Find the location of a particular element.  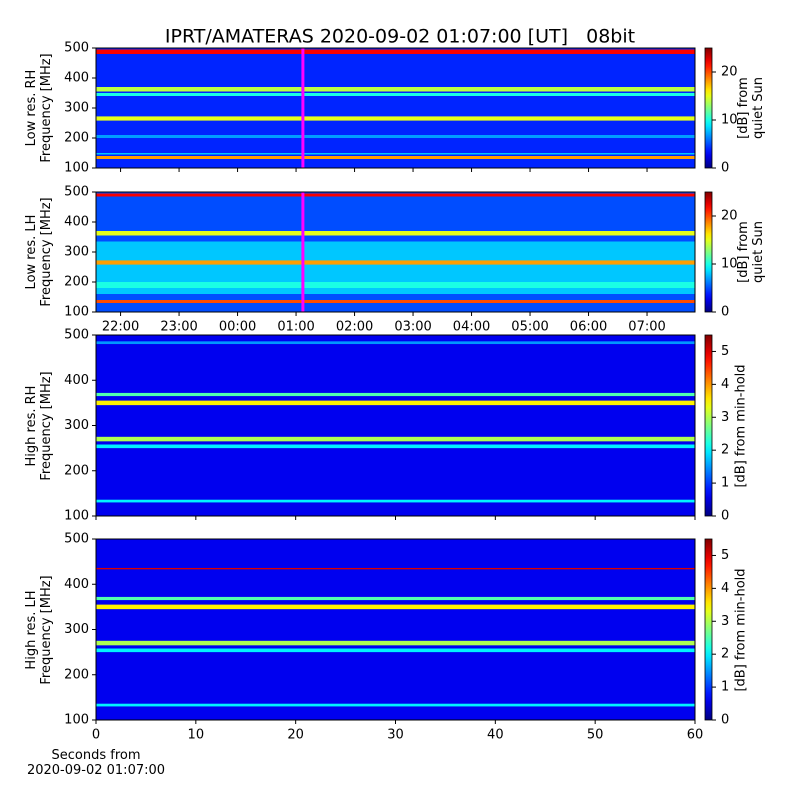

x-tick-label: 10 is located at coordinates (196, 735).